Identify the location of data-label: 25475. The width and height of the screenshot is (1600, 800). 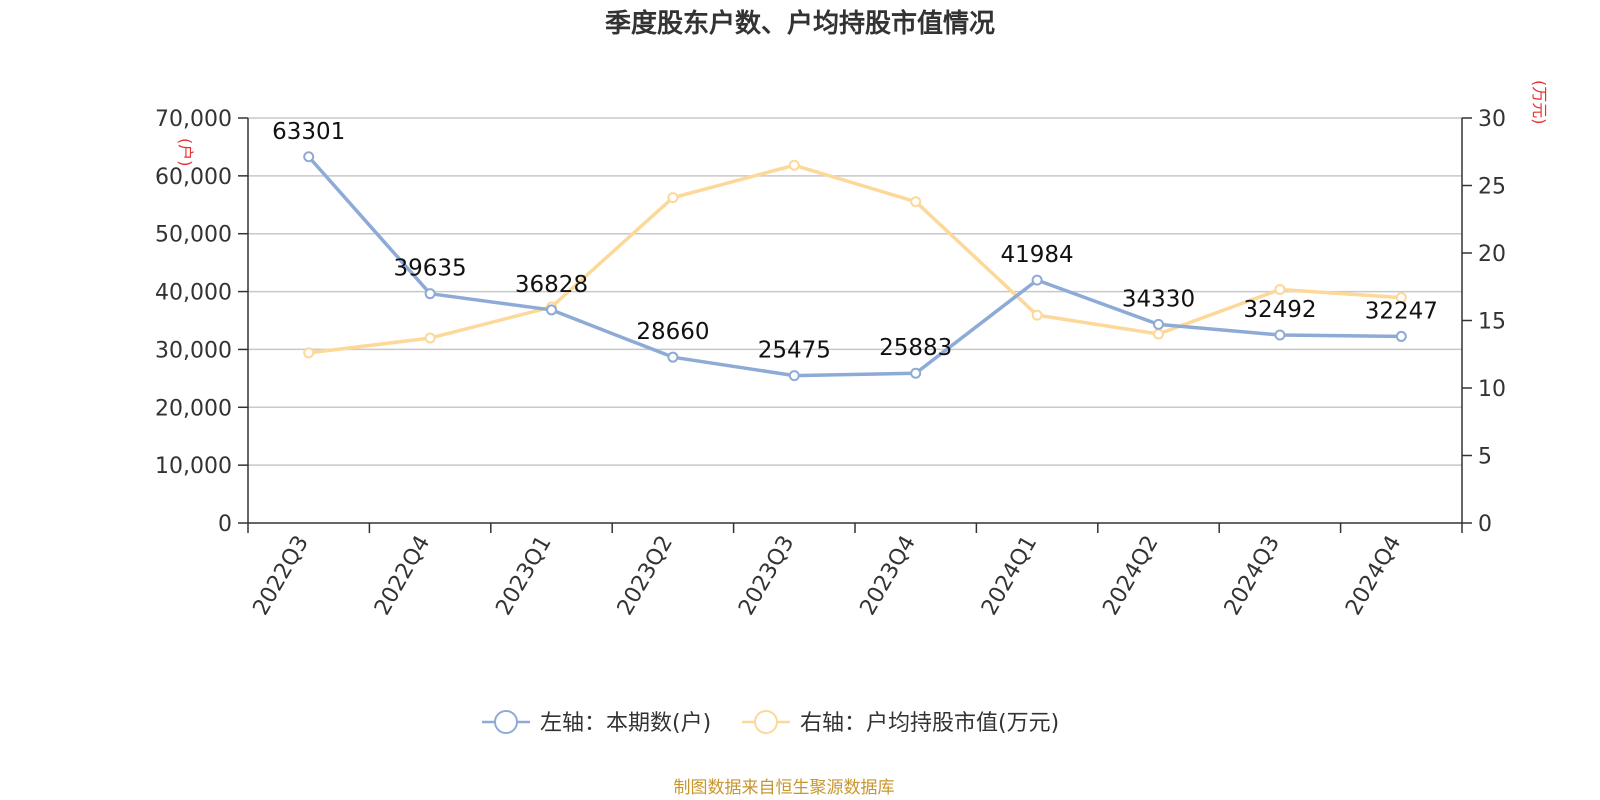
(794, 351).